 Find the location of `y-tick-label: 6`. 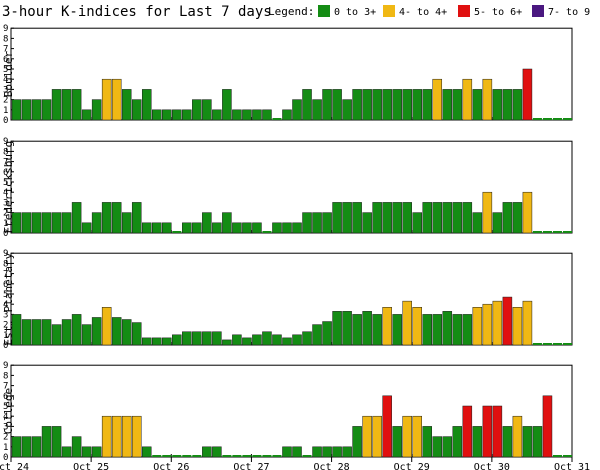

y-tick-label: 6 is located at coordinates (5, 285).